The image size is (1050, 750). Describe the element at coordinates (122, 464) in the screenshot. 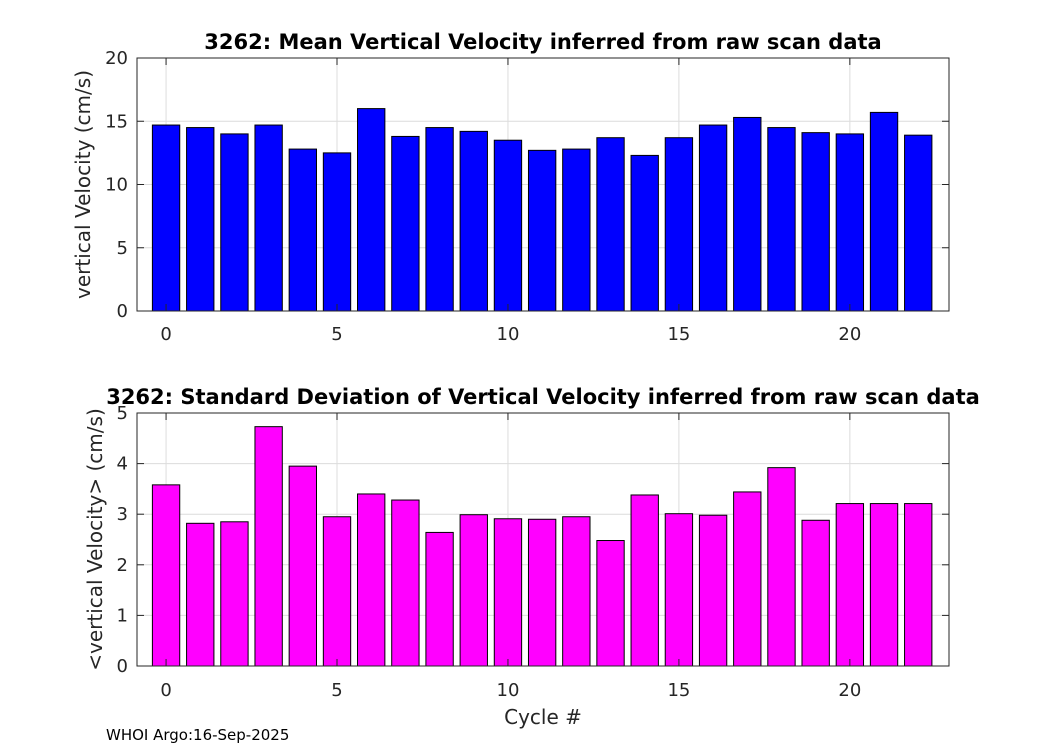

I see `y-tick-label: 4` at that location.